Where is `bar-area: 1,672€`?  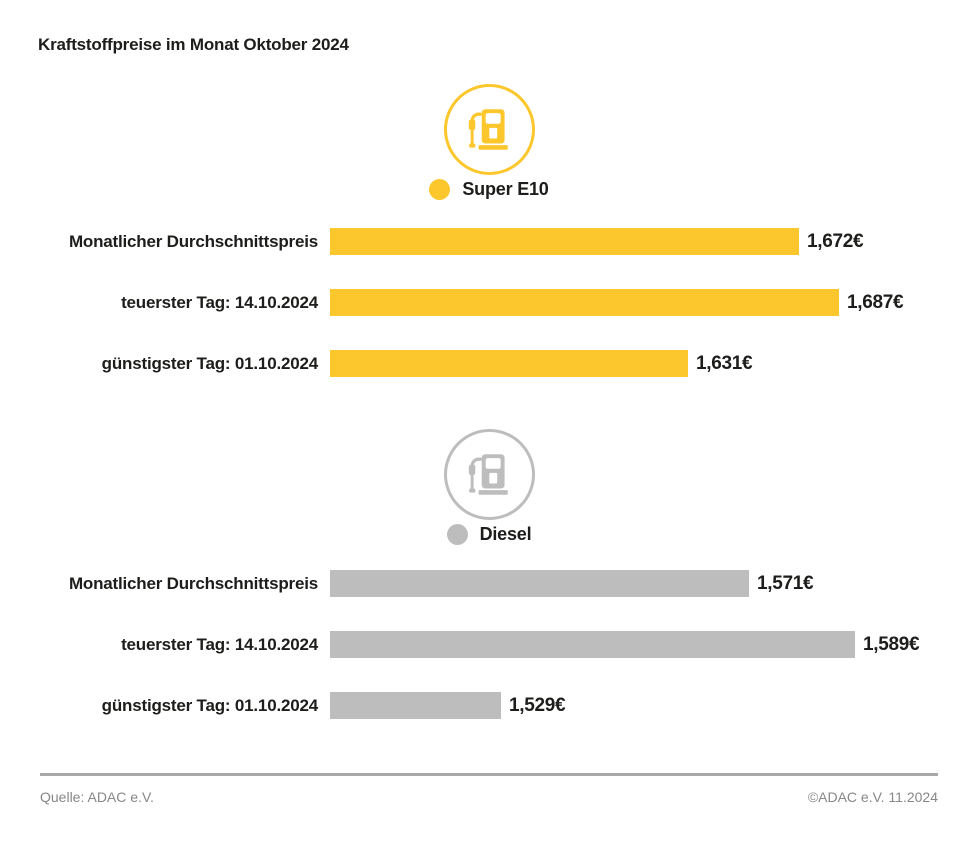 bar-area: 1,672€ is located at coordinates (634, 241).